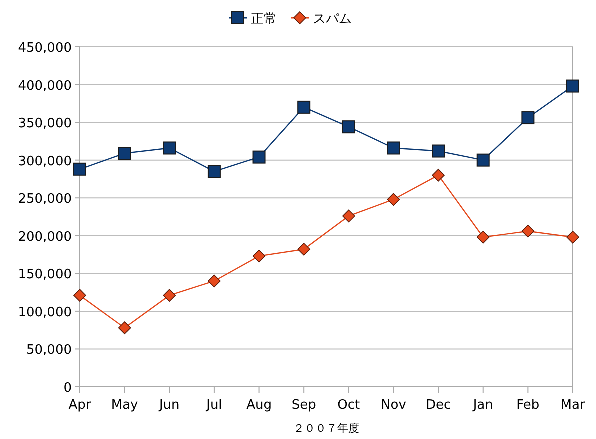 This screenshot has width=596, height=439. What do you see at coordinates (45, 200) in the screenshot?
I see `y-tick-label: 250,000` at bounding box center [45, 200].